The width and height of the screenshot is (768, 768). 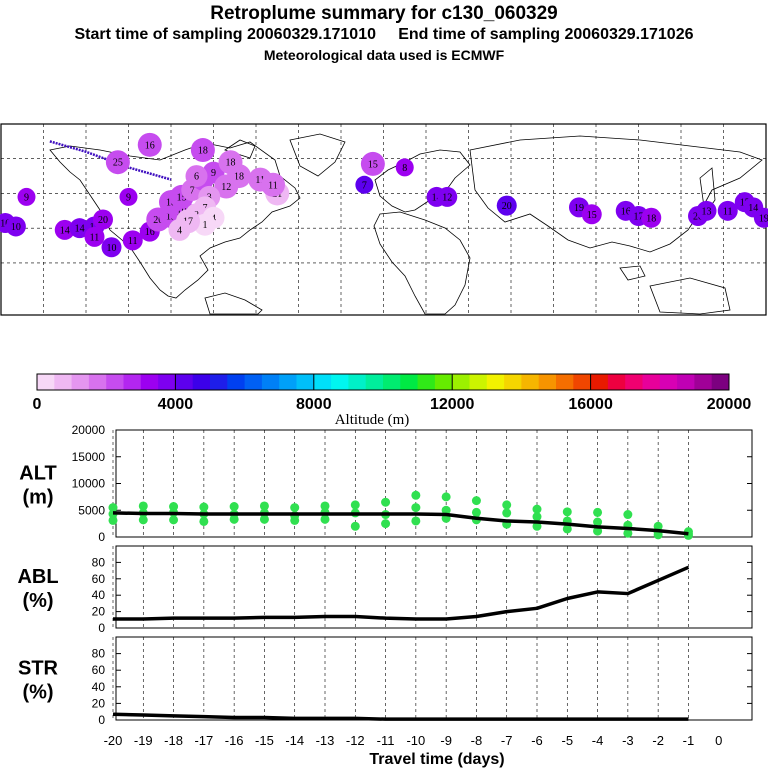 What do you see at coordinates (325, 740) in the screenshot?
I see `x-tick-label: -13` at bounding box center [325, 740].